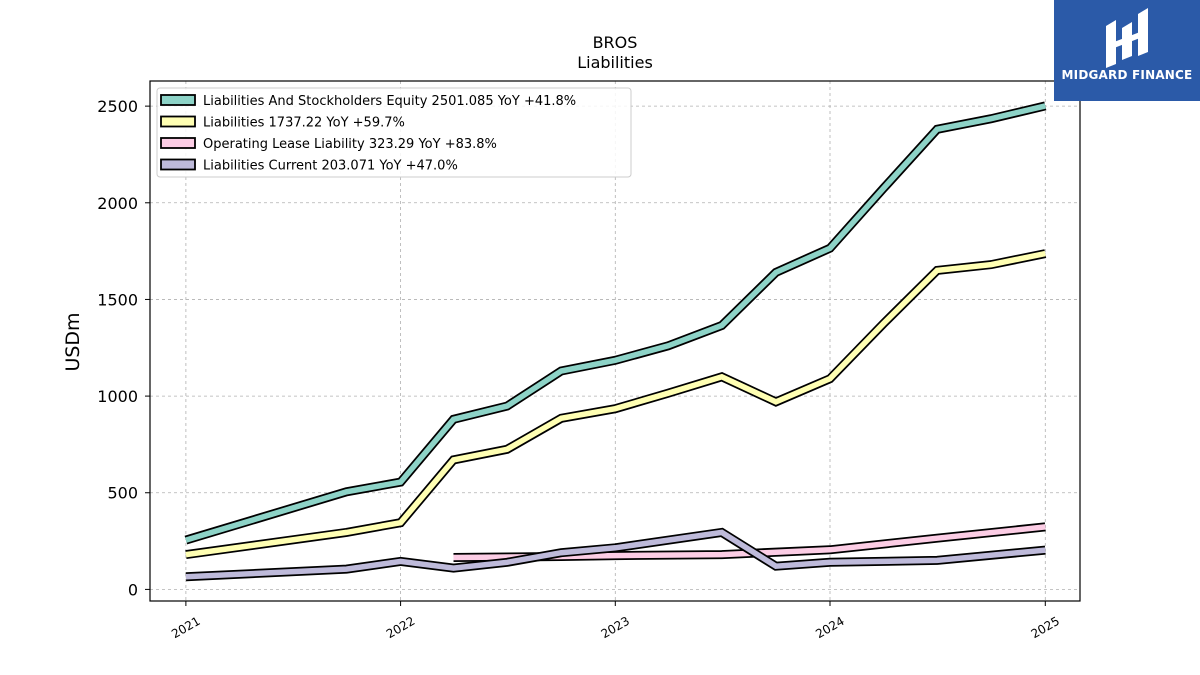  Describe the element at coordinates (400, 627) in the screenshot. I see `x-tick-label: 2022` at that location.